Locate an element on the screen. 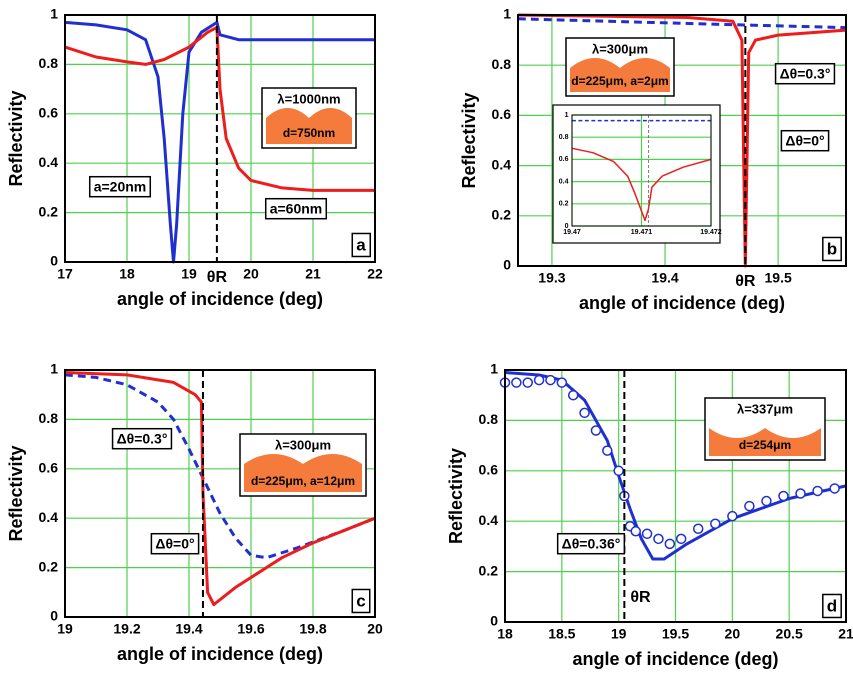 The width and height of the screenshot is (853, 680). x-tick-label: 19.47 is located at coordinates (572, 232).